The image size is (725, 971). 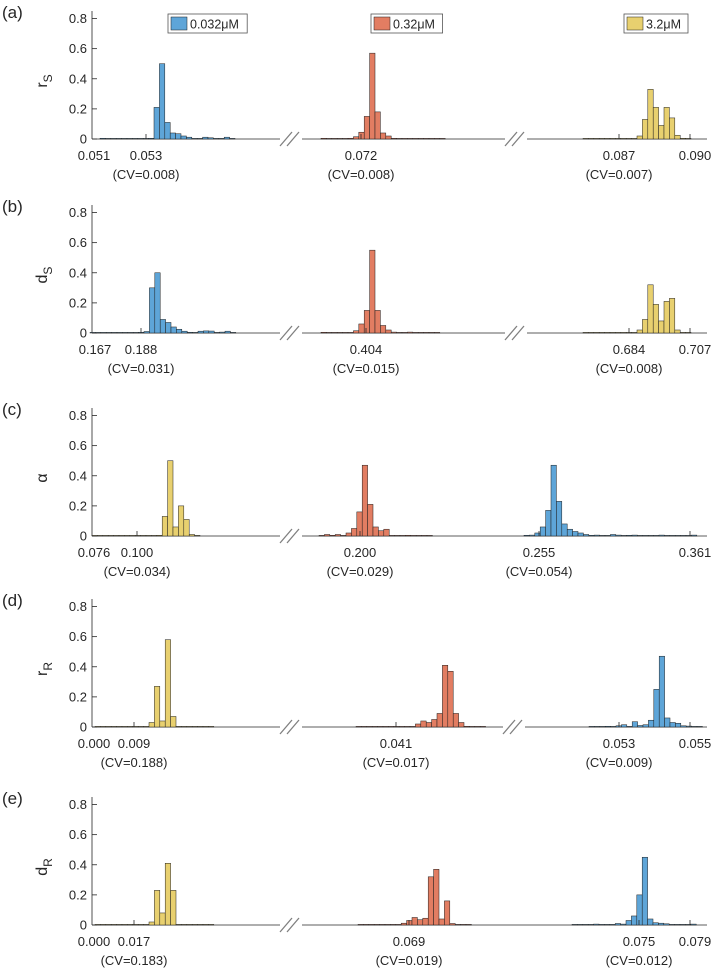 What do you see at coordinates (695, 552) in the screenshot?
I see `x-tick-label-right: 0.361` at bounding box center [695, 552].